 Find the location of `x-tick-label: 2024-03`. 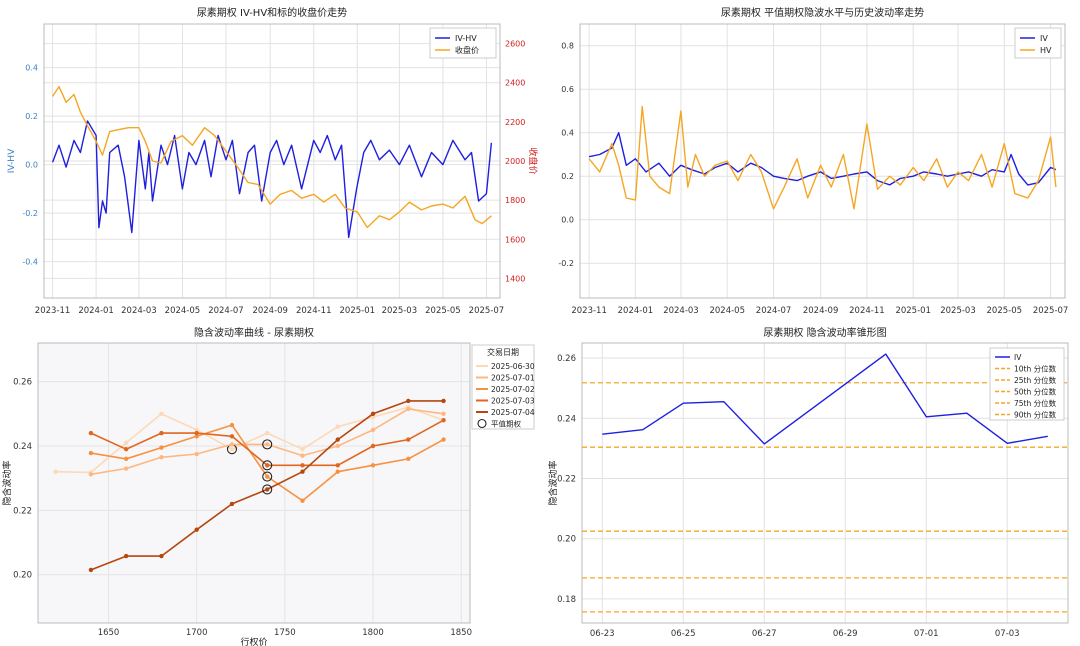

x-tick-label: 2024-03 is located at coordinates (681, 311).